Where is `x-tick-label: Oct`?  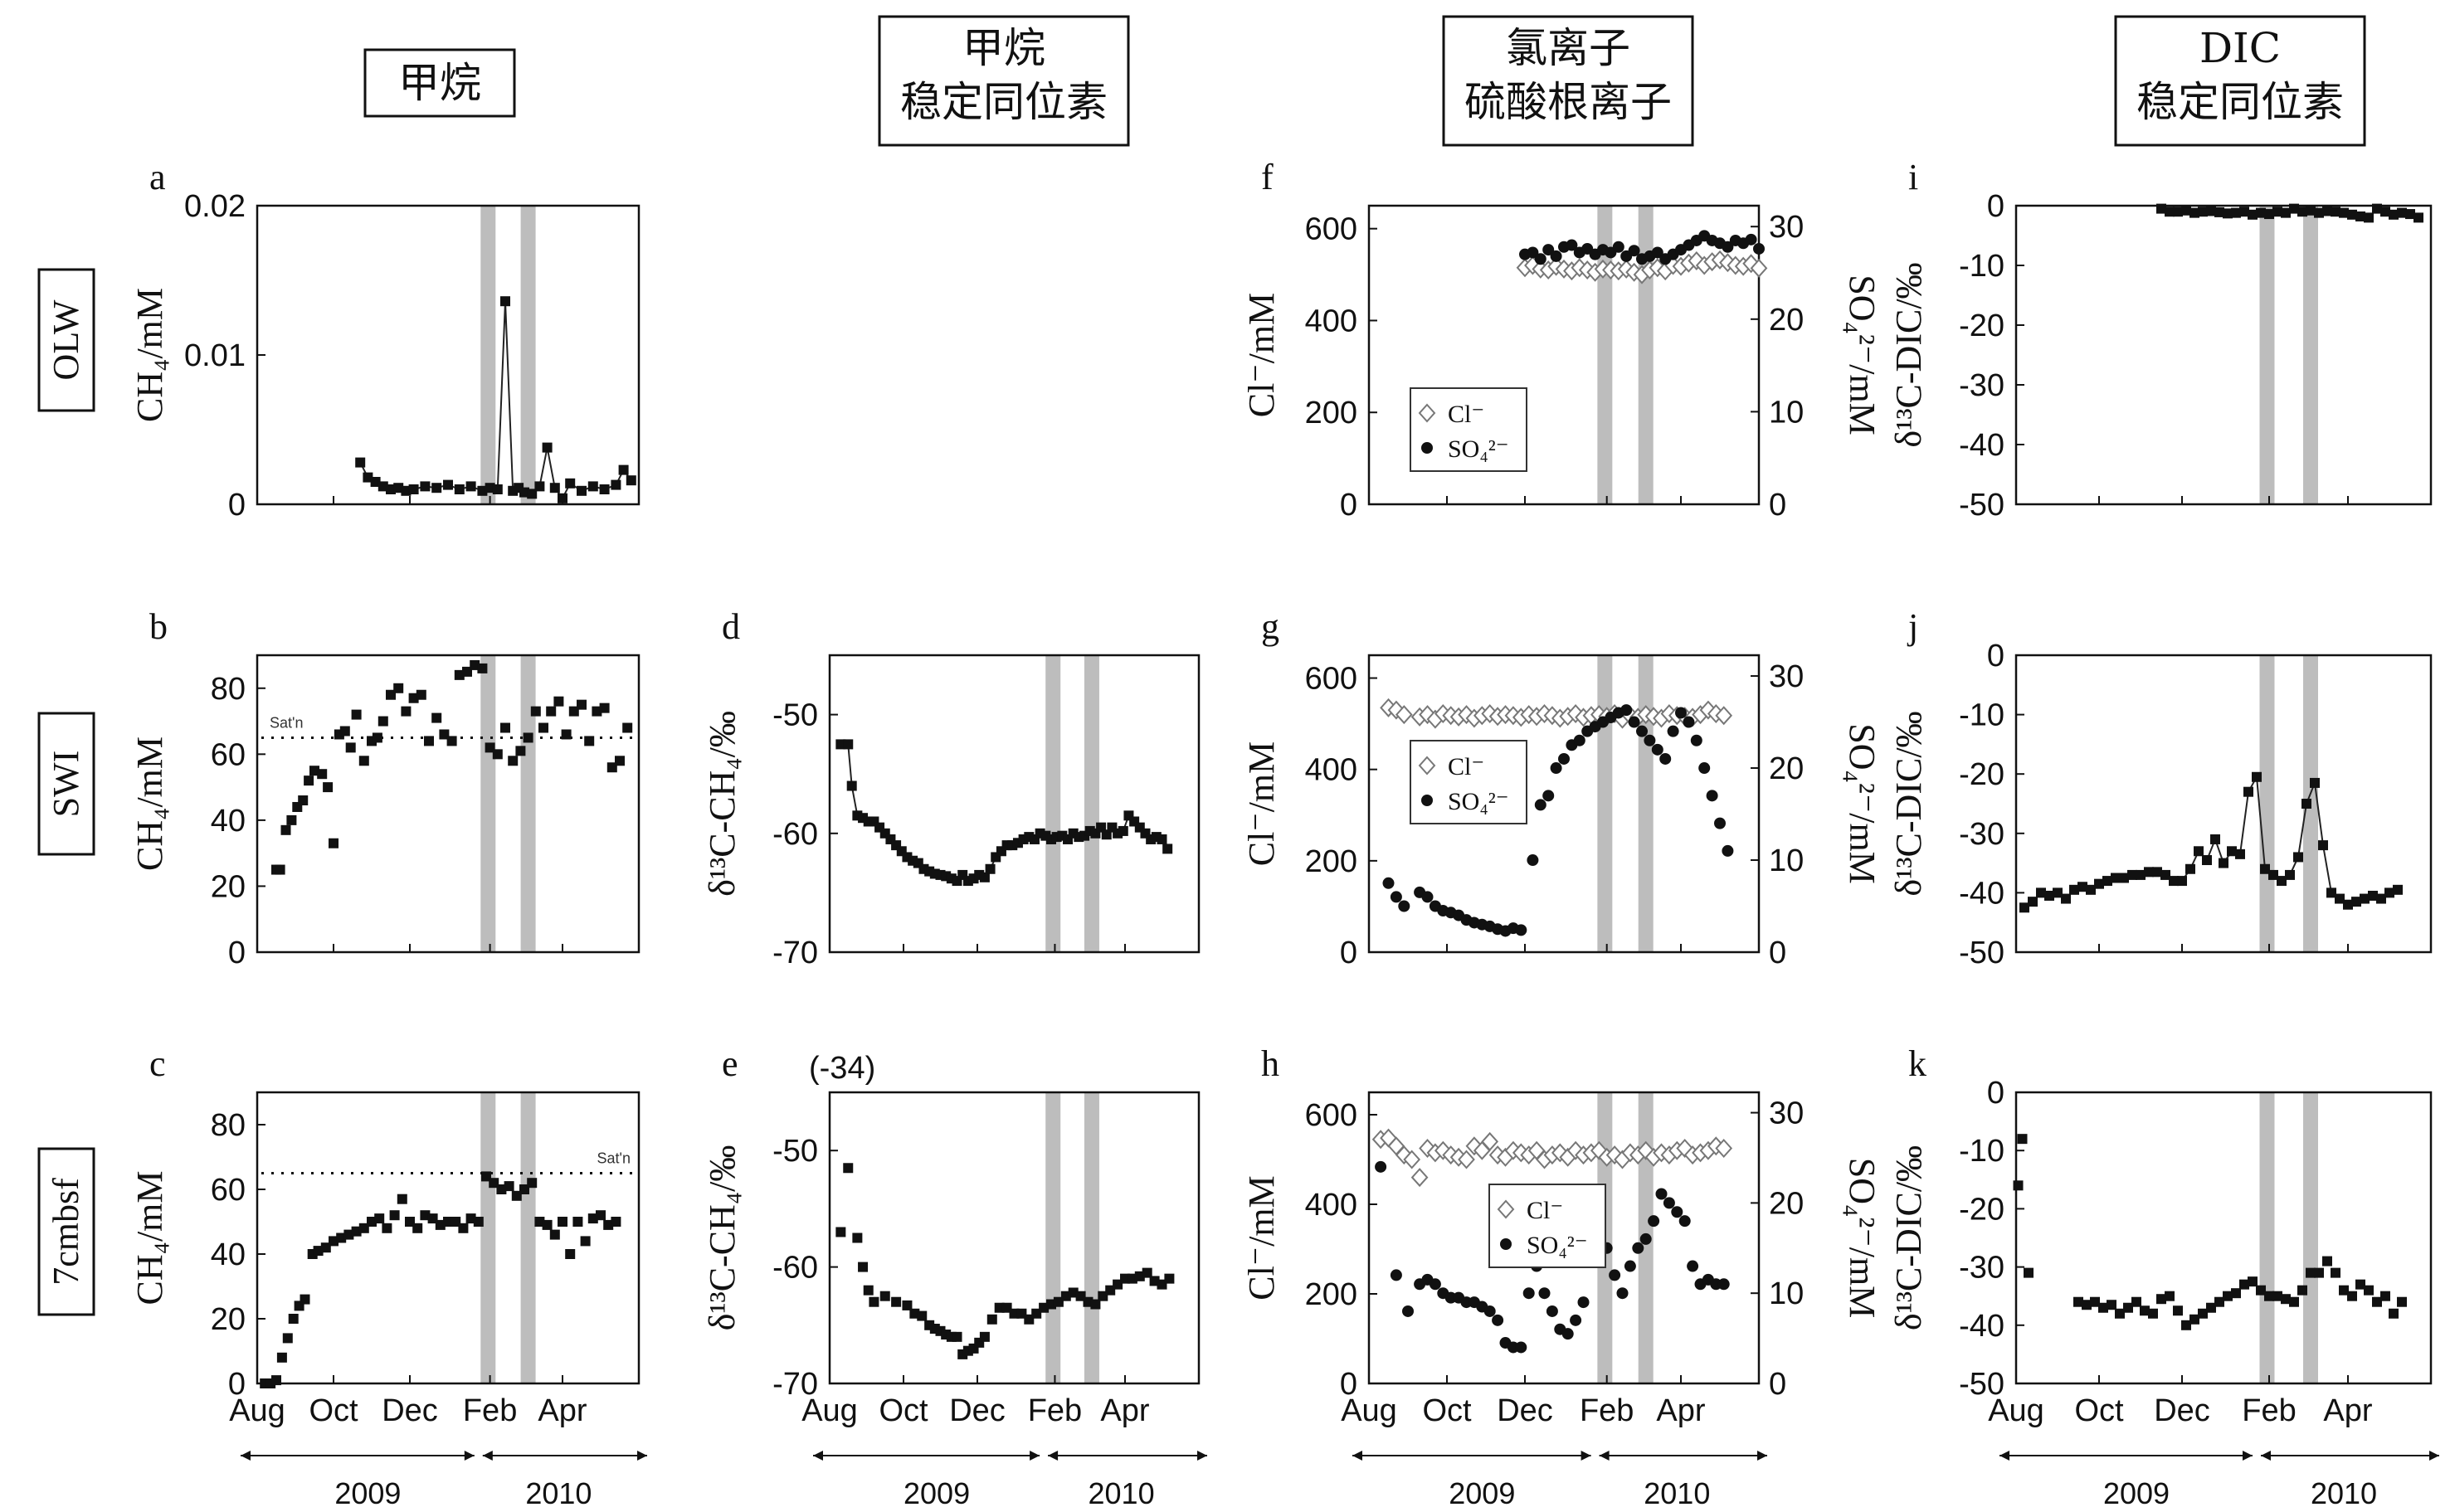 x-tick-label: Oct is located at coordinates (1447, 1410).